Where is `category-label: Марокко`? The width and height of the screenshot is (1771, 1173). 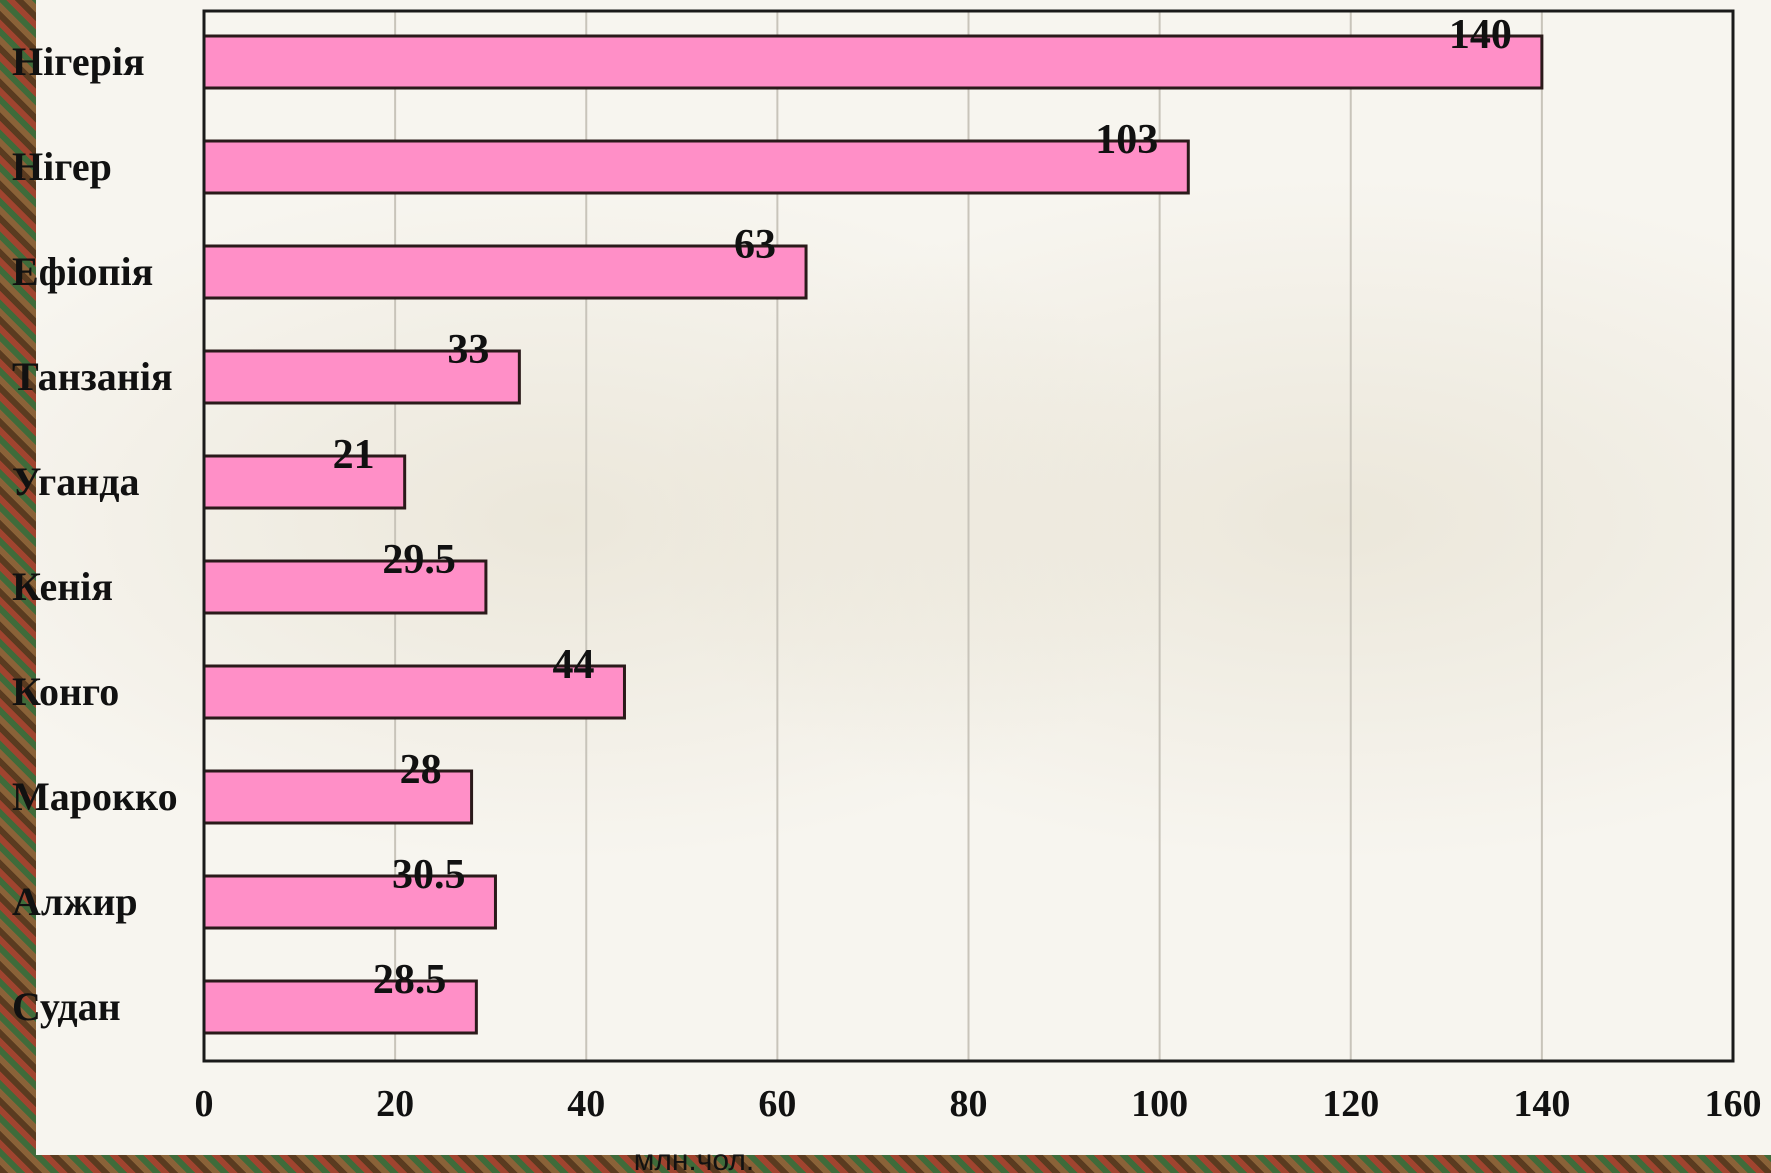
category-label: Марокко is located at coordinates (95, 796).